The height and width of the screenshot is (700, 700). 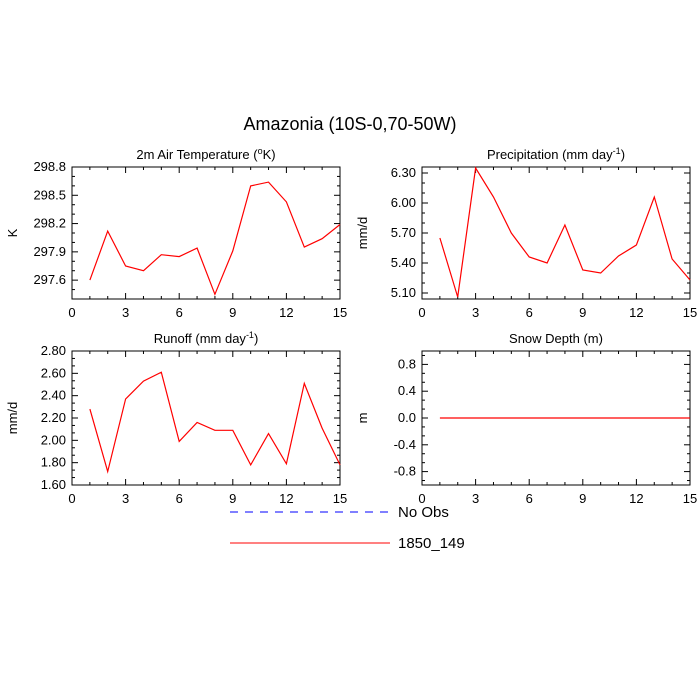 I want to click on y-tick-label: 298.5, so click(x=49, y=194).